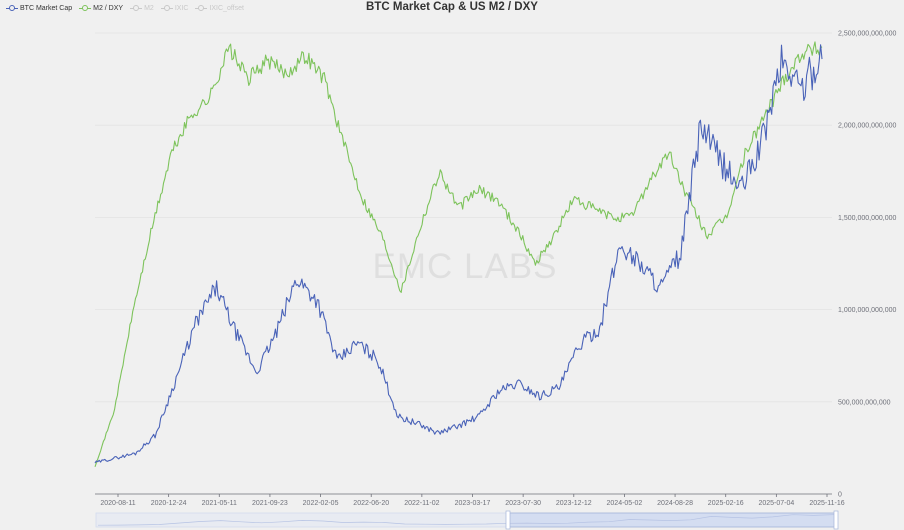 This screenshot has width=904, height=530. What do you see at coordinates (867, 126) in the screenshot?
I see `y-tick-label: 2,000,000,000,000` at bounding box center [867, 126].